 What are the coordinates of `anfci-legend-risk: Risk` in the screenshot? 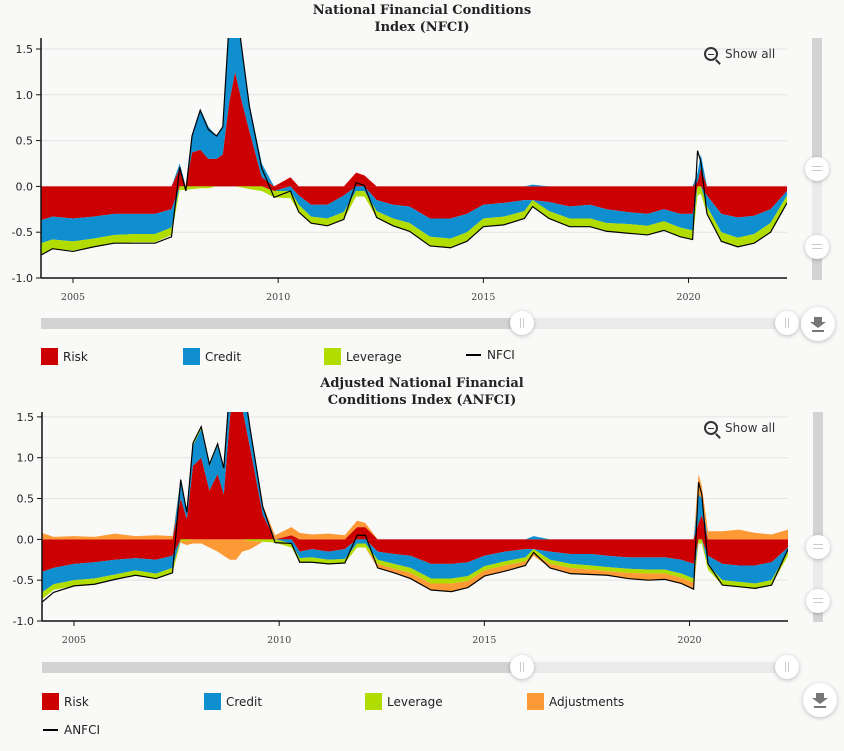 It's located at (65, 701).